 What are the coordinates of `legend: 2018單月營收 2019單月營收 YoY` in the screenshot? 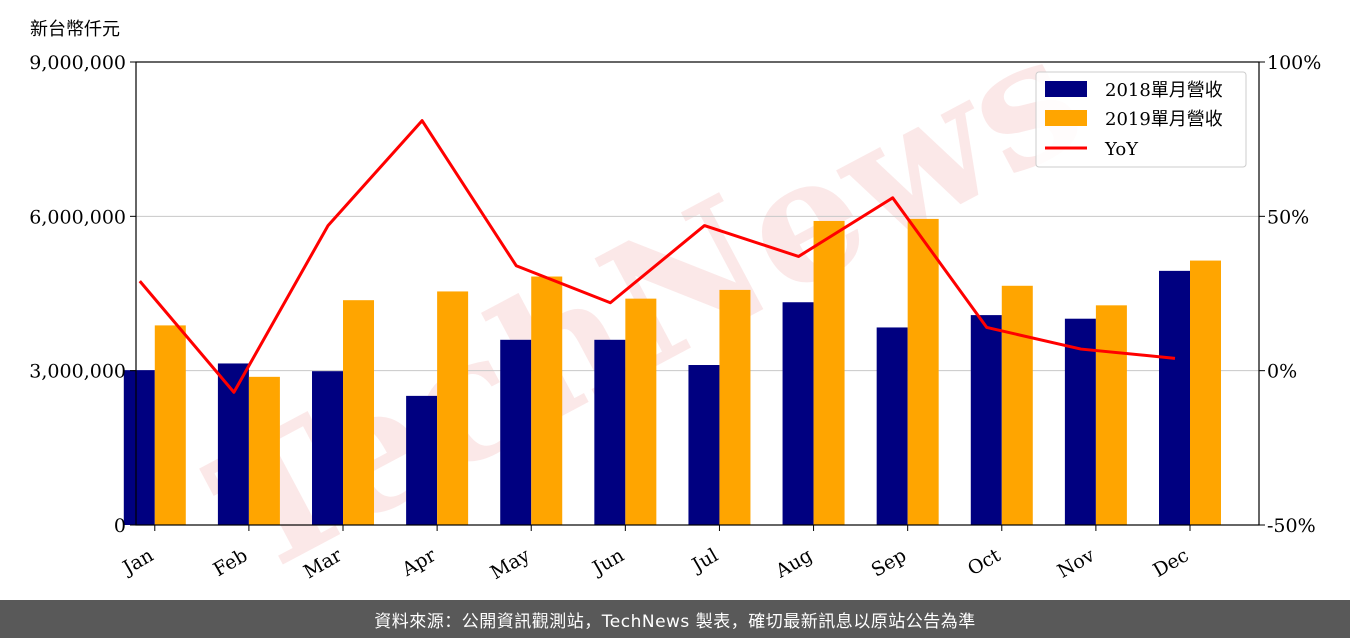 It's located at (1141, 119).